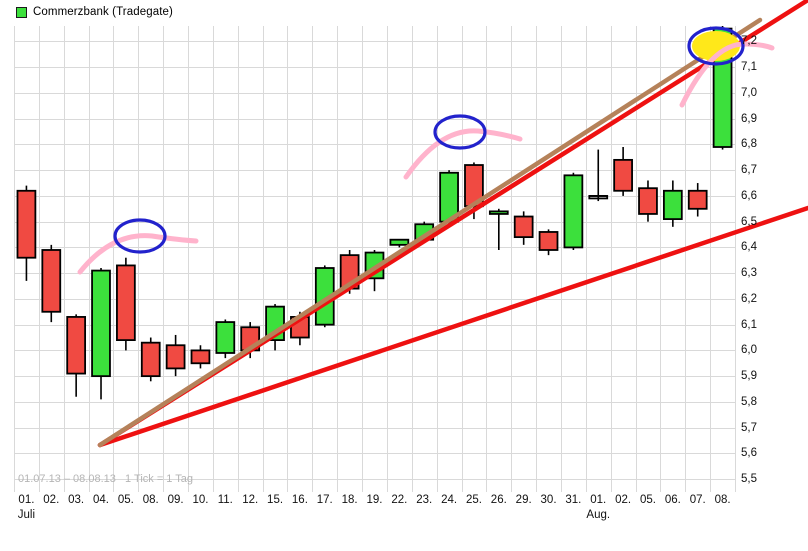 This screenshot has width=808, height=551. Describe the element at coordinates (749, 221) in the screenshot. I see `y-axis-tick: 6,5` at that location.